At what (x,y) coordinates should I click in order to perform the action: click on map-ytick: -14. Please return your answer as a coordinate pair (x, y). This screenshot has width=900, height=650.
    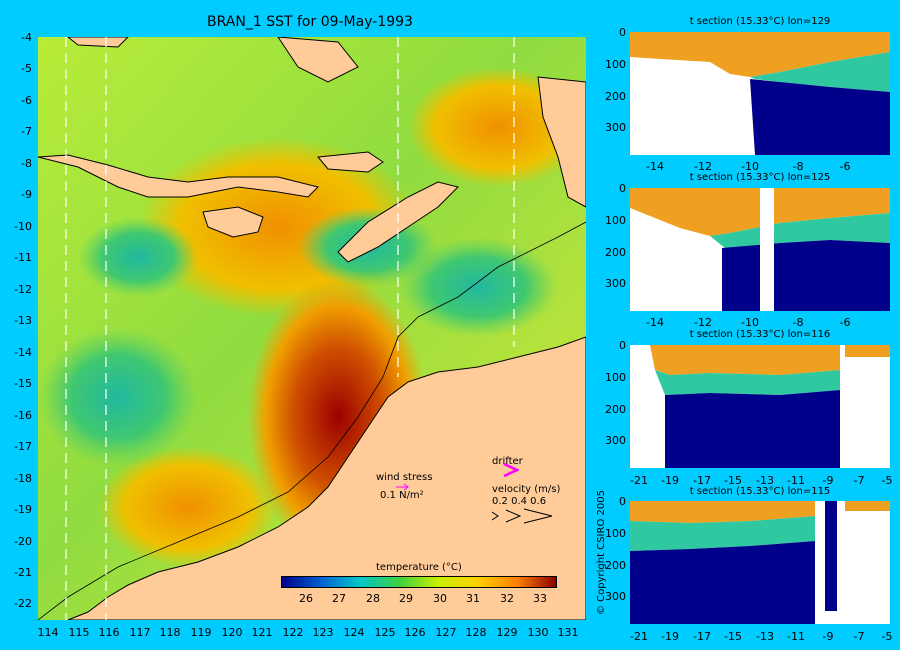
    Looking at the image, I should click on (23, 352).